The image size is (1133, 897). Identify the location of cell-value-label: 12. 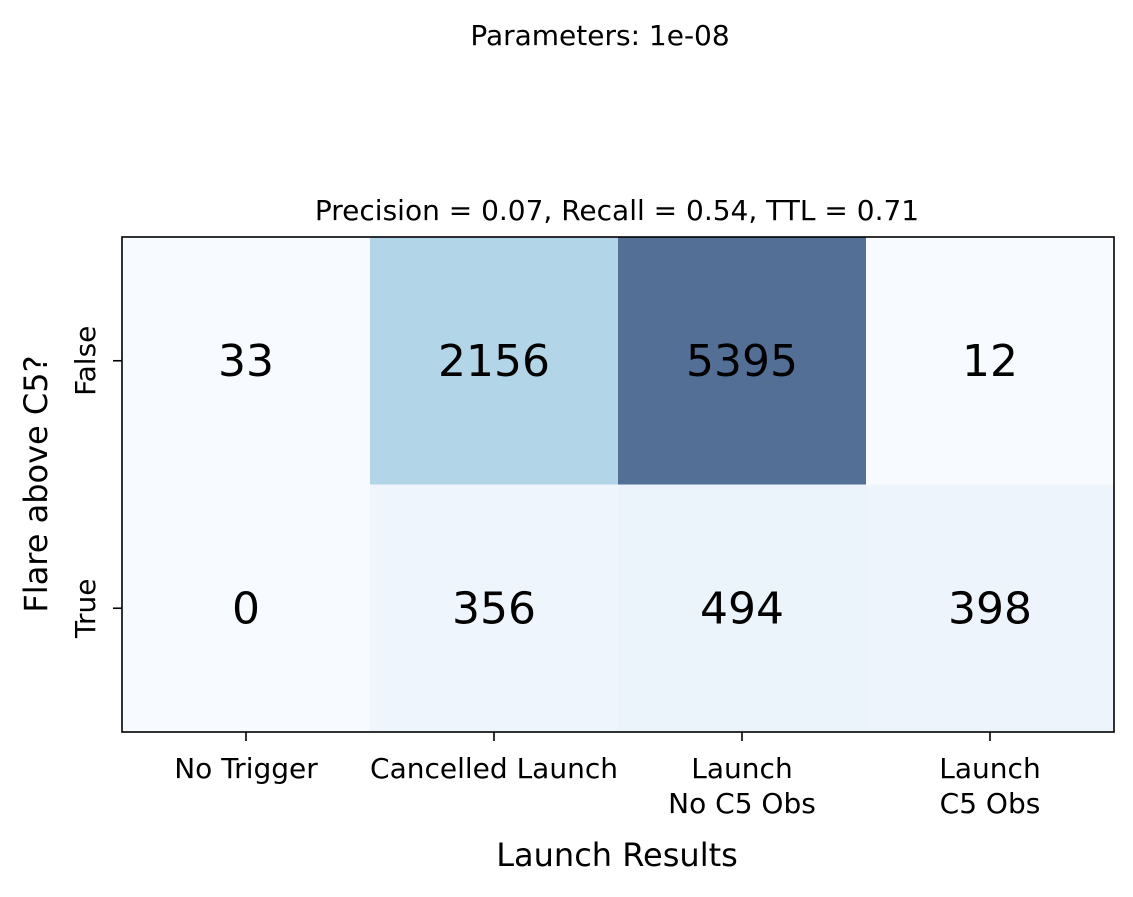
(990, 361).